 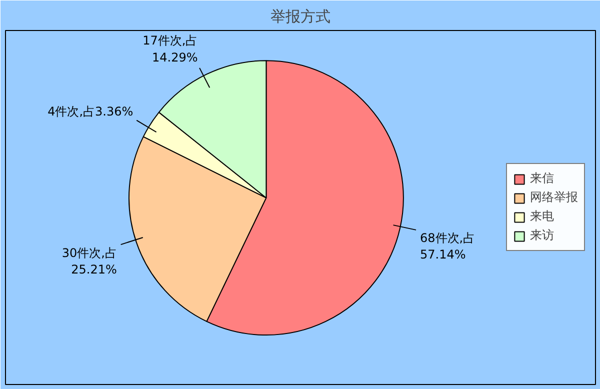 What do you see at coordinates (542, 235) in the screenshot?
I see `legend-label: 来访` at bounding box center [542, 235].